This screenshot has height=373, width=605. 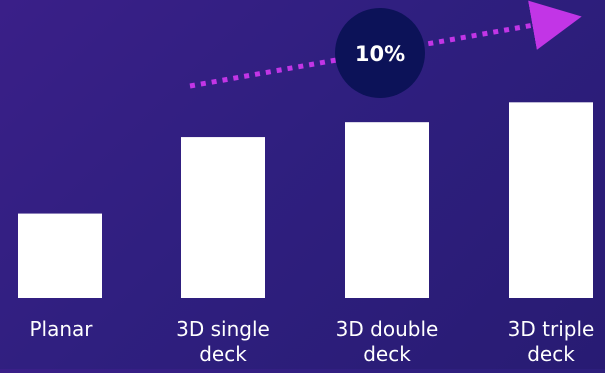 I want to click on growth-badge-group: 10%, so click(x=380, y=53).